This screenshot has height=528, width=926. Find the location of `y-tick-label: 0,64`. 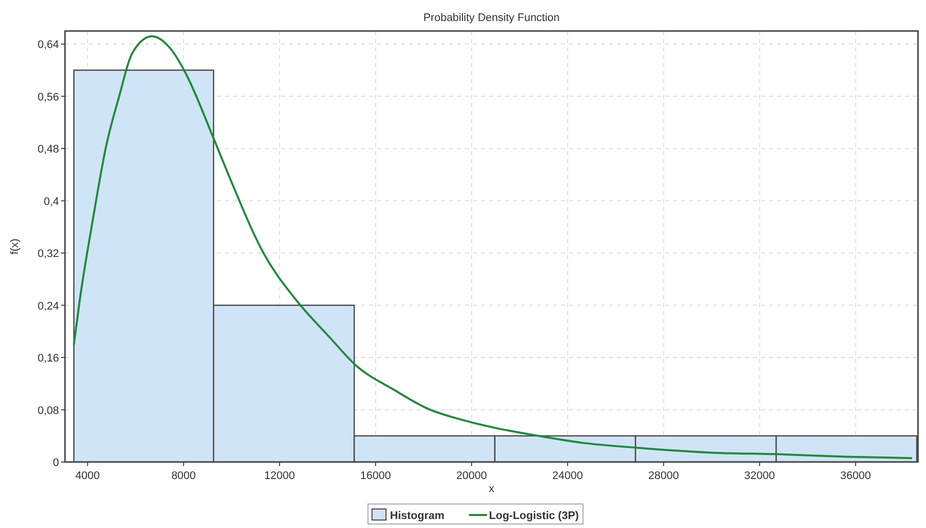

y-tick-label: 0,64 is located at coordinates (48, 45).